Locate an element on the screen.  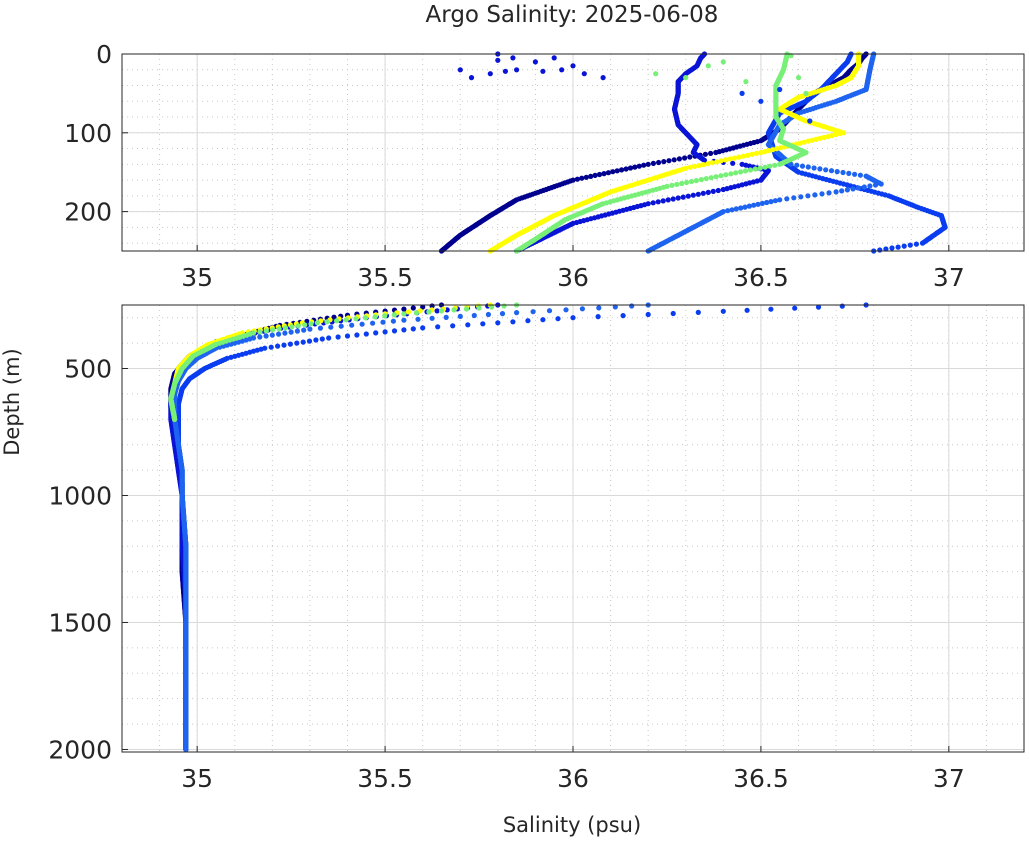
y-tick-label: 200 is located at coordinates (88, 212).